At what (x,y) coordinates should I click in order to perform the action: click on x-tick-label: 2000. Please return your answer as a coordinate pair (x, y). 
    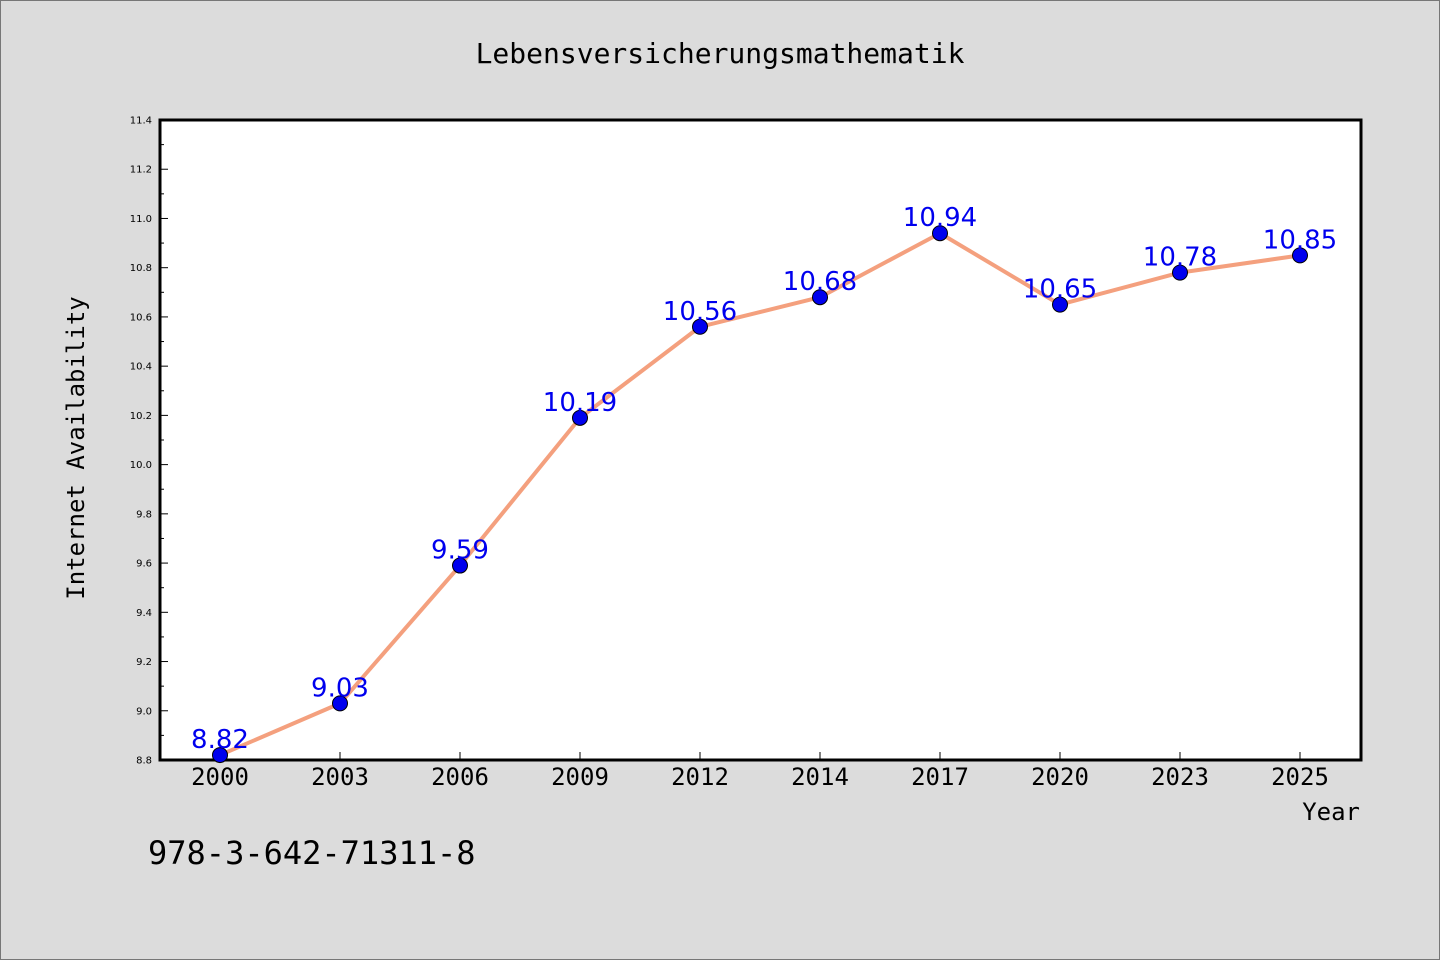
    Looking at the image, I should click on (220, 777).